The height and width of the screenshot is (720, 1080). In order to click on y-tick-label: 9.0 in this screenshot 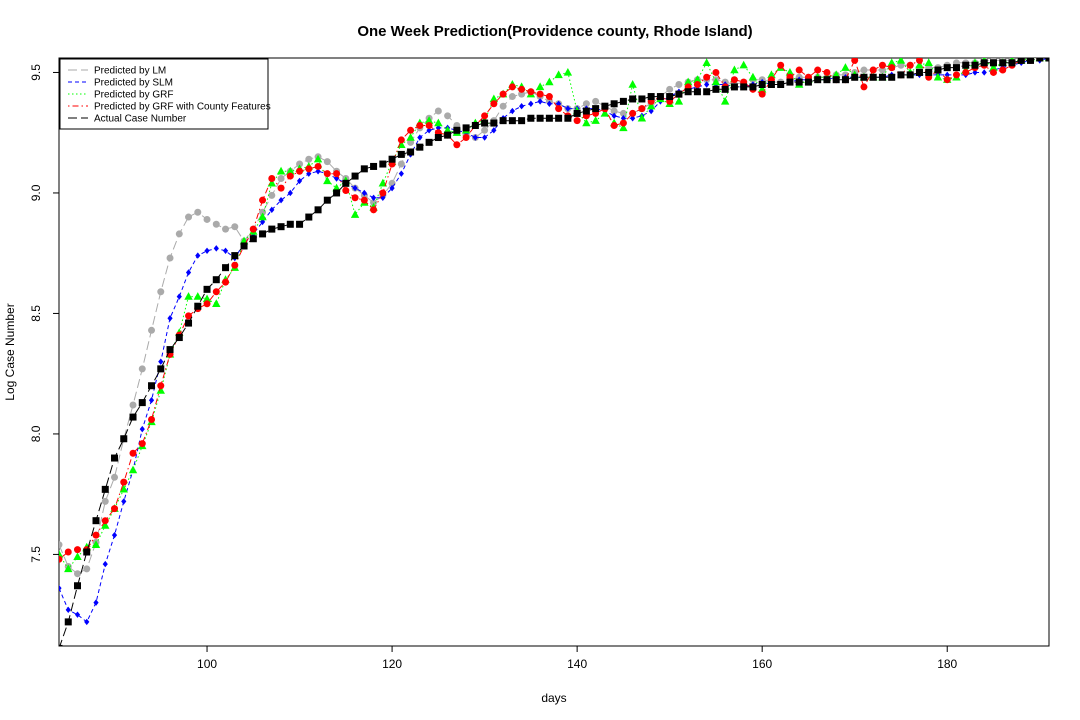, I will do `click(36, 192)`.